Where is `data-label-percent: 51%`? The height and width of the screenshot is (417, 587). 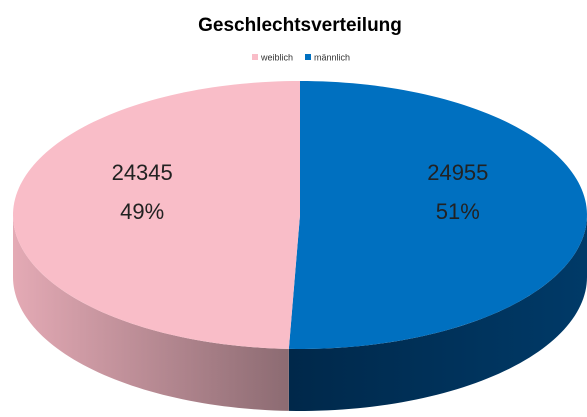
data-label-percent: 51% is located at coordinates (458, 211).